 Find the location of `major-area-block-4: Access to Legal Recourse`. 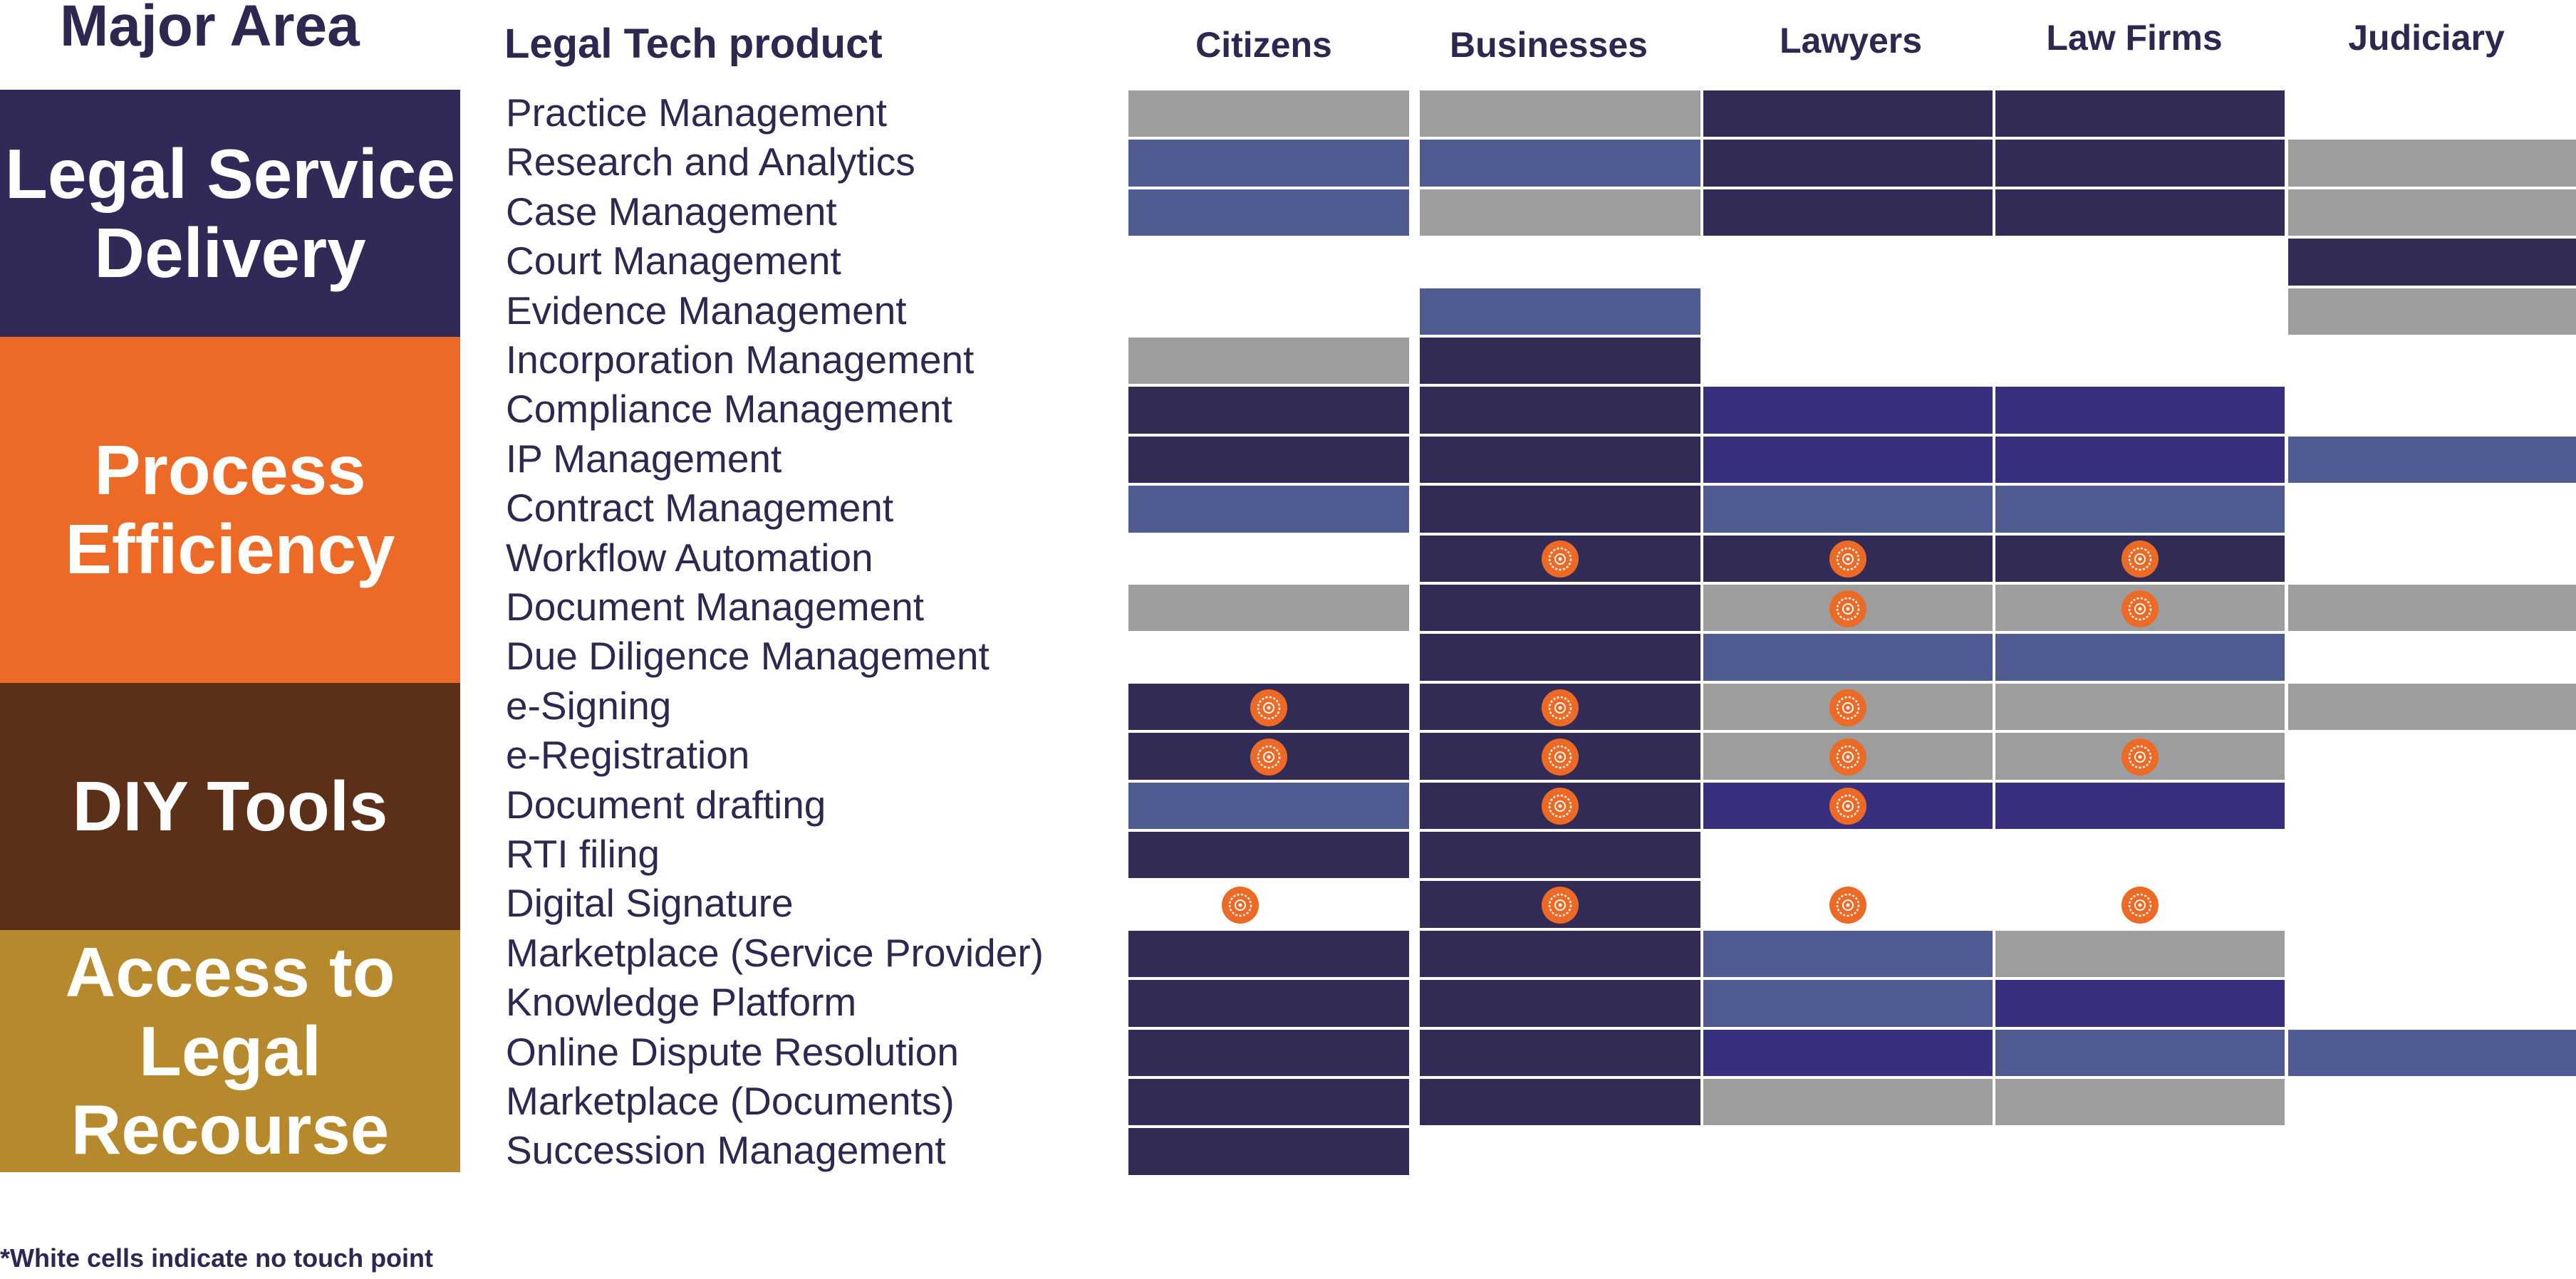

major-area-block-4: Access to Legal Recourse is located at coordinates (230, 1051).